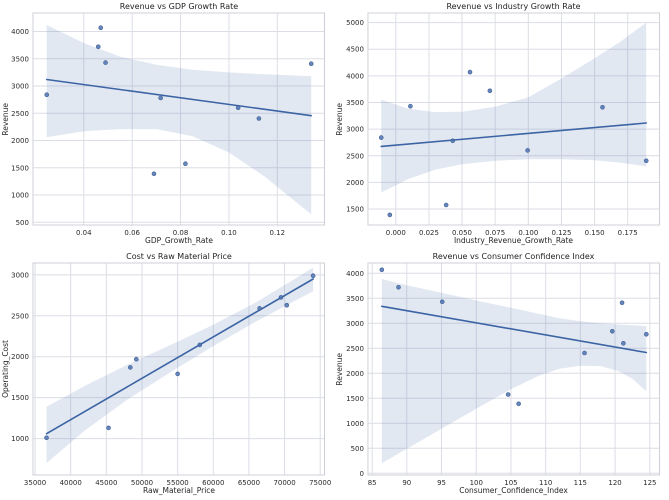  I want to click on y-axis-label-wrap: Revenue, so click(5, 119).